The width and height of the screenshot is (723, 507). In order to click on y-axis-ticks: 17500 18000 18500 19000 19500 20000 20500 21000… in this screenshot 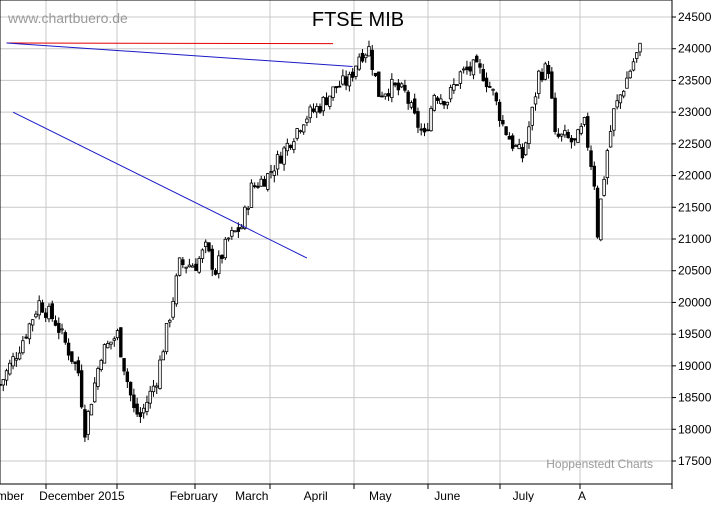, I will do `click(692, 239)`.